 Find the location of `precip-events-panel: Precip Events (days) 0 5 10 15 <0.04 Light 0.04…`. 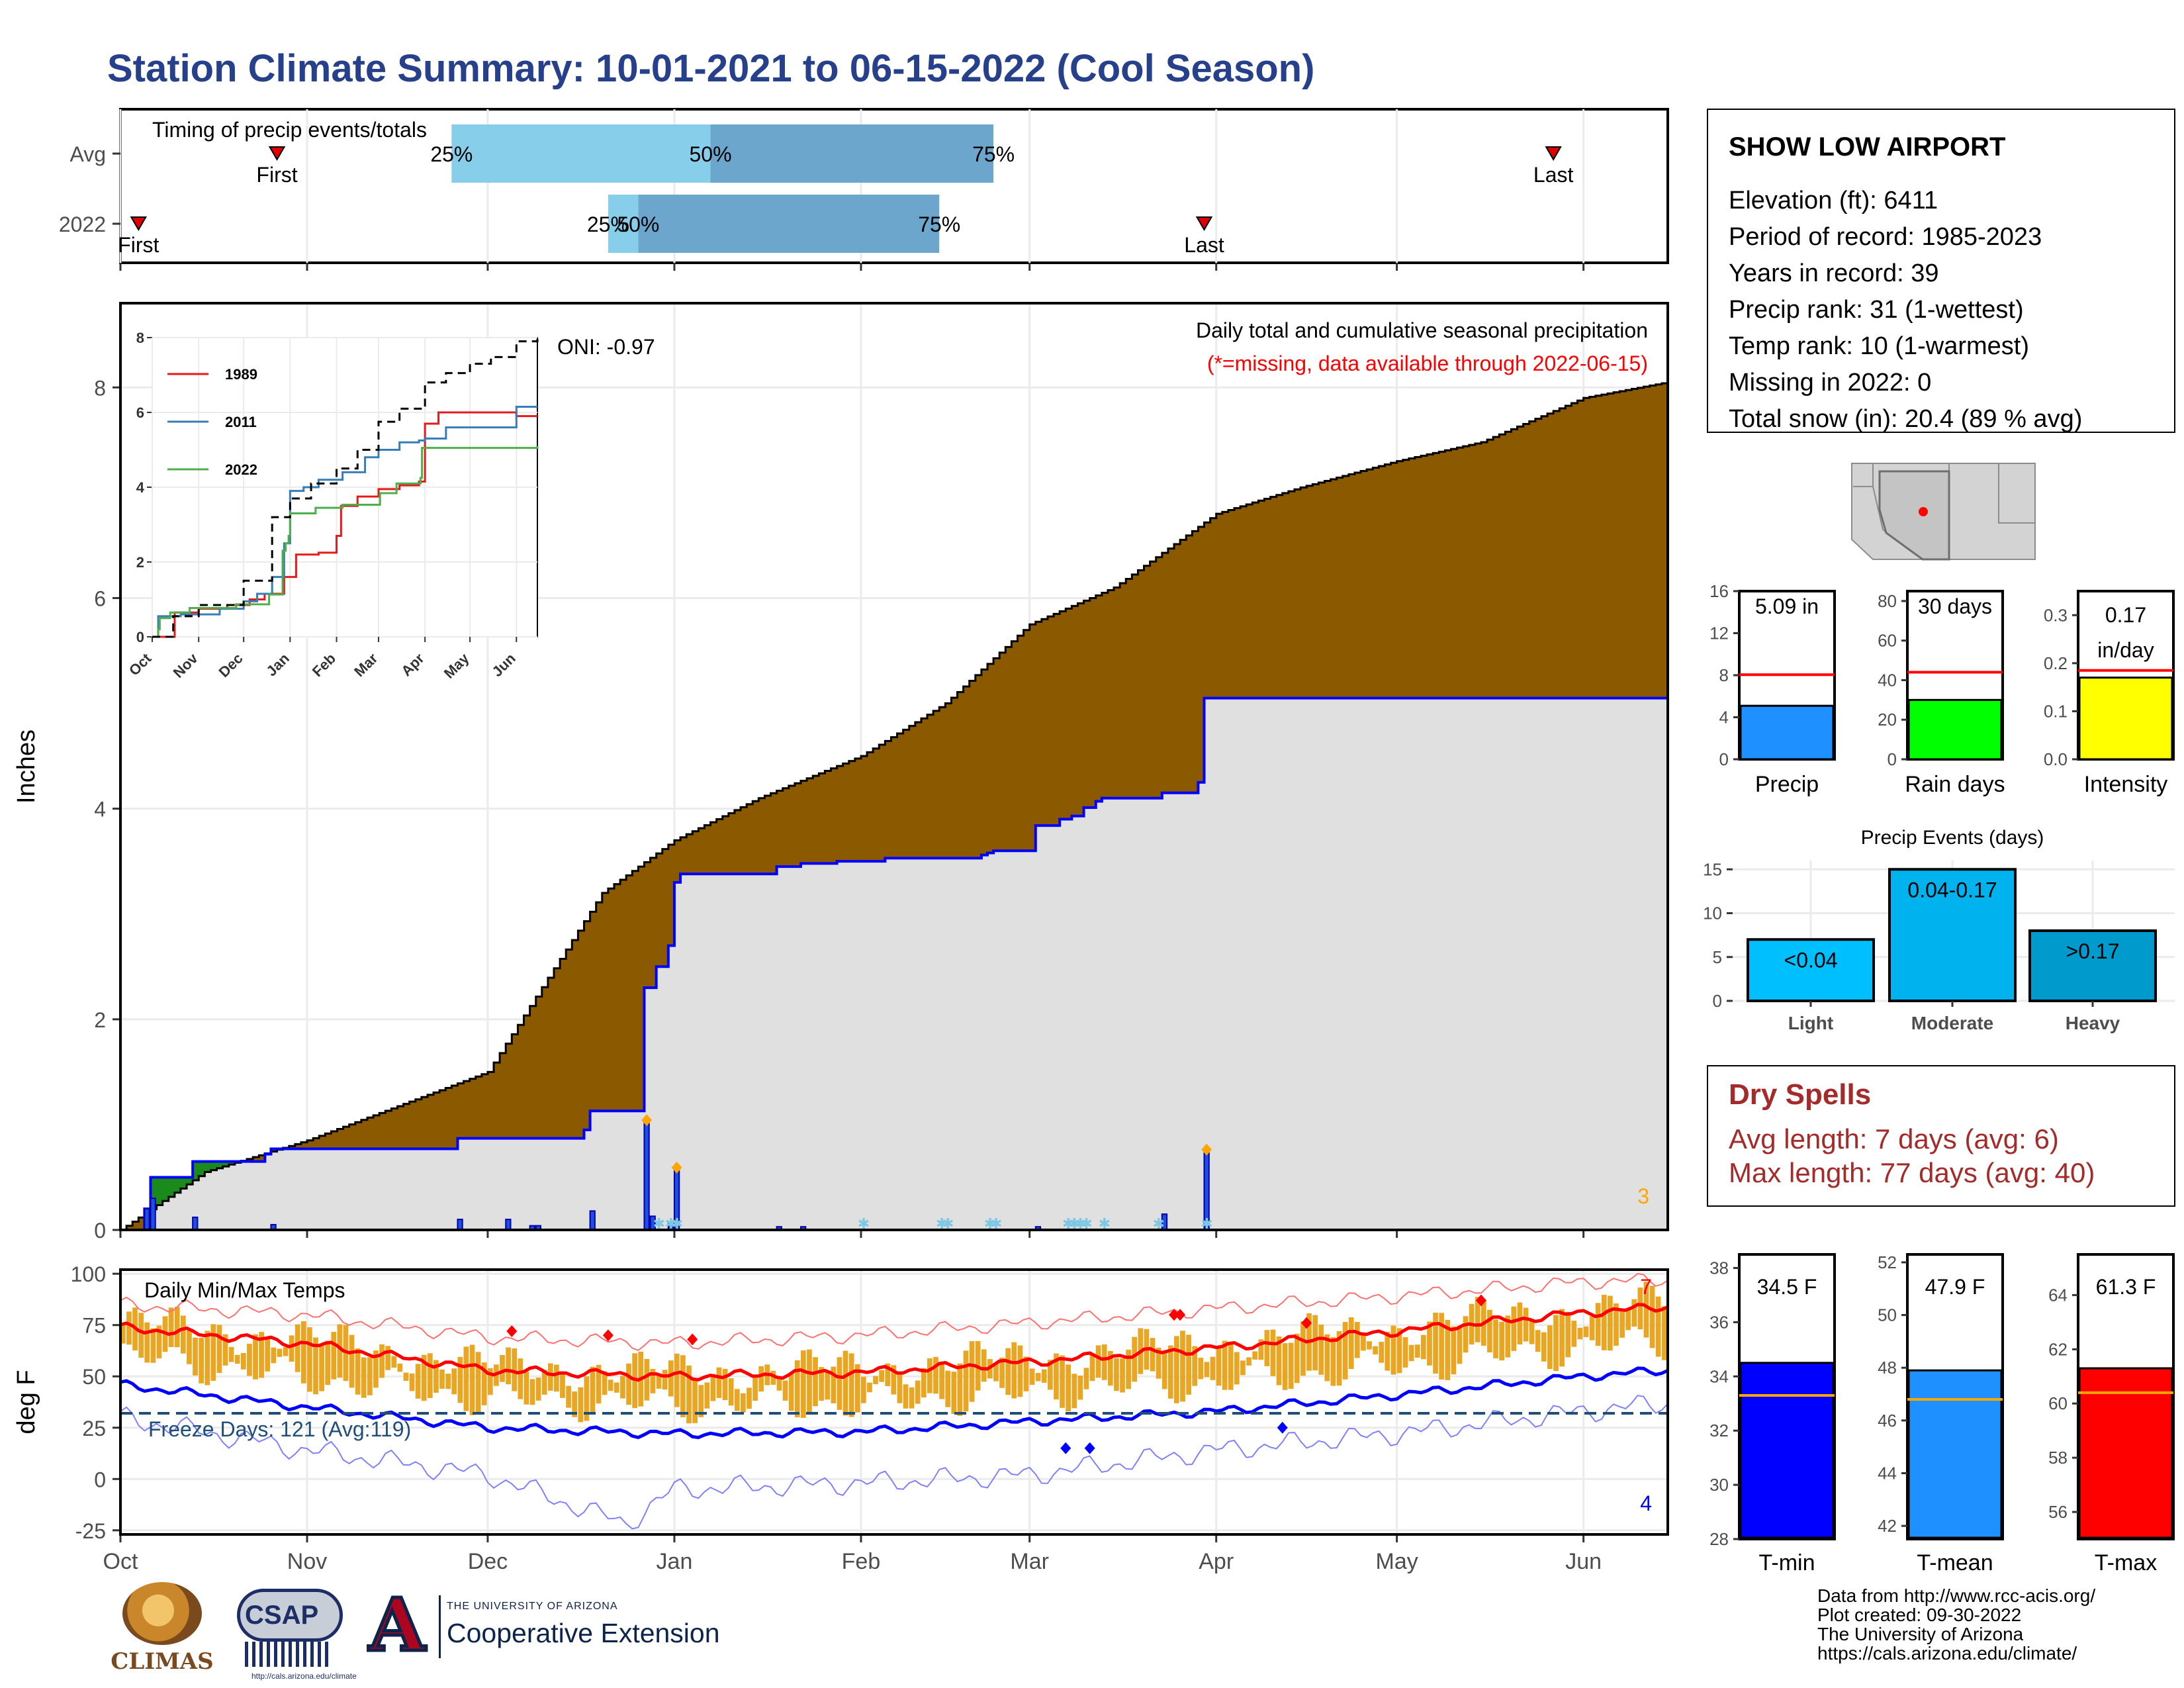

precip-events-panel: Precip Events (days) 0 5 10 15 <0.04 Light 0.04… is located at coordinates (1939, 930).